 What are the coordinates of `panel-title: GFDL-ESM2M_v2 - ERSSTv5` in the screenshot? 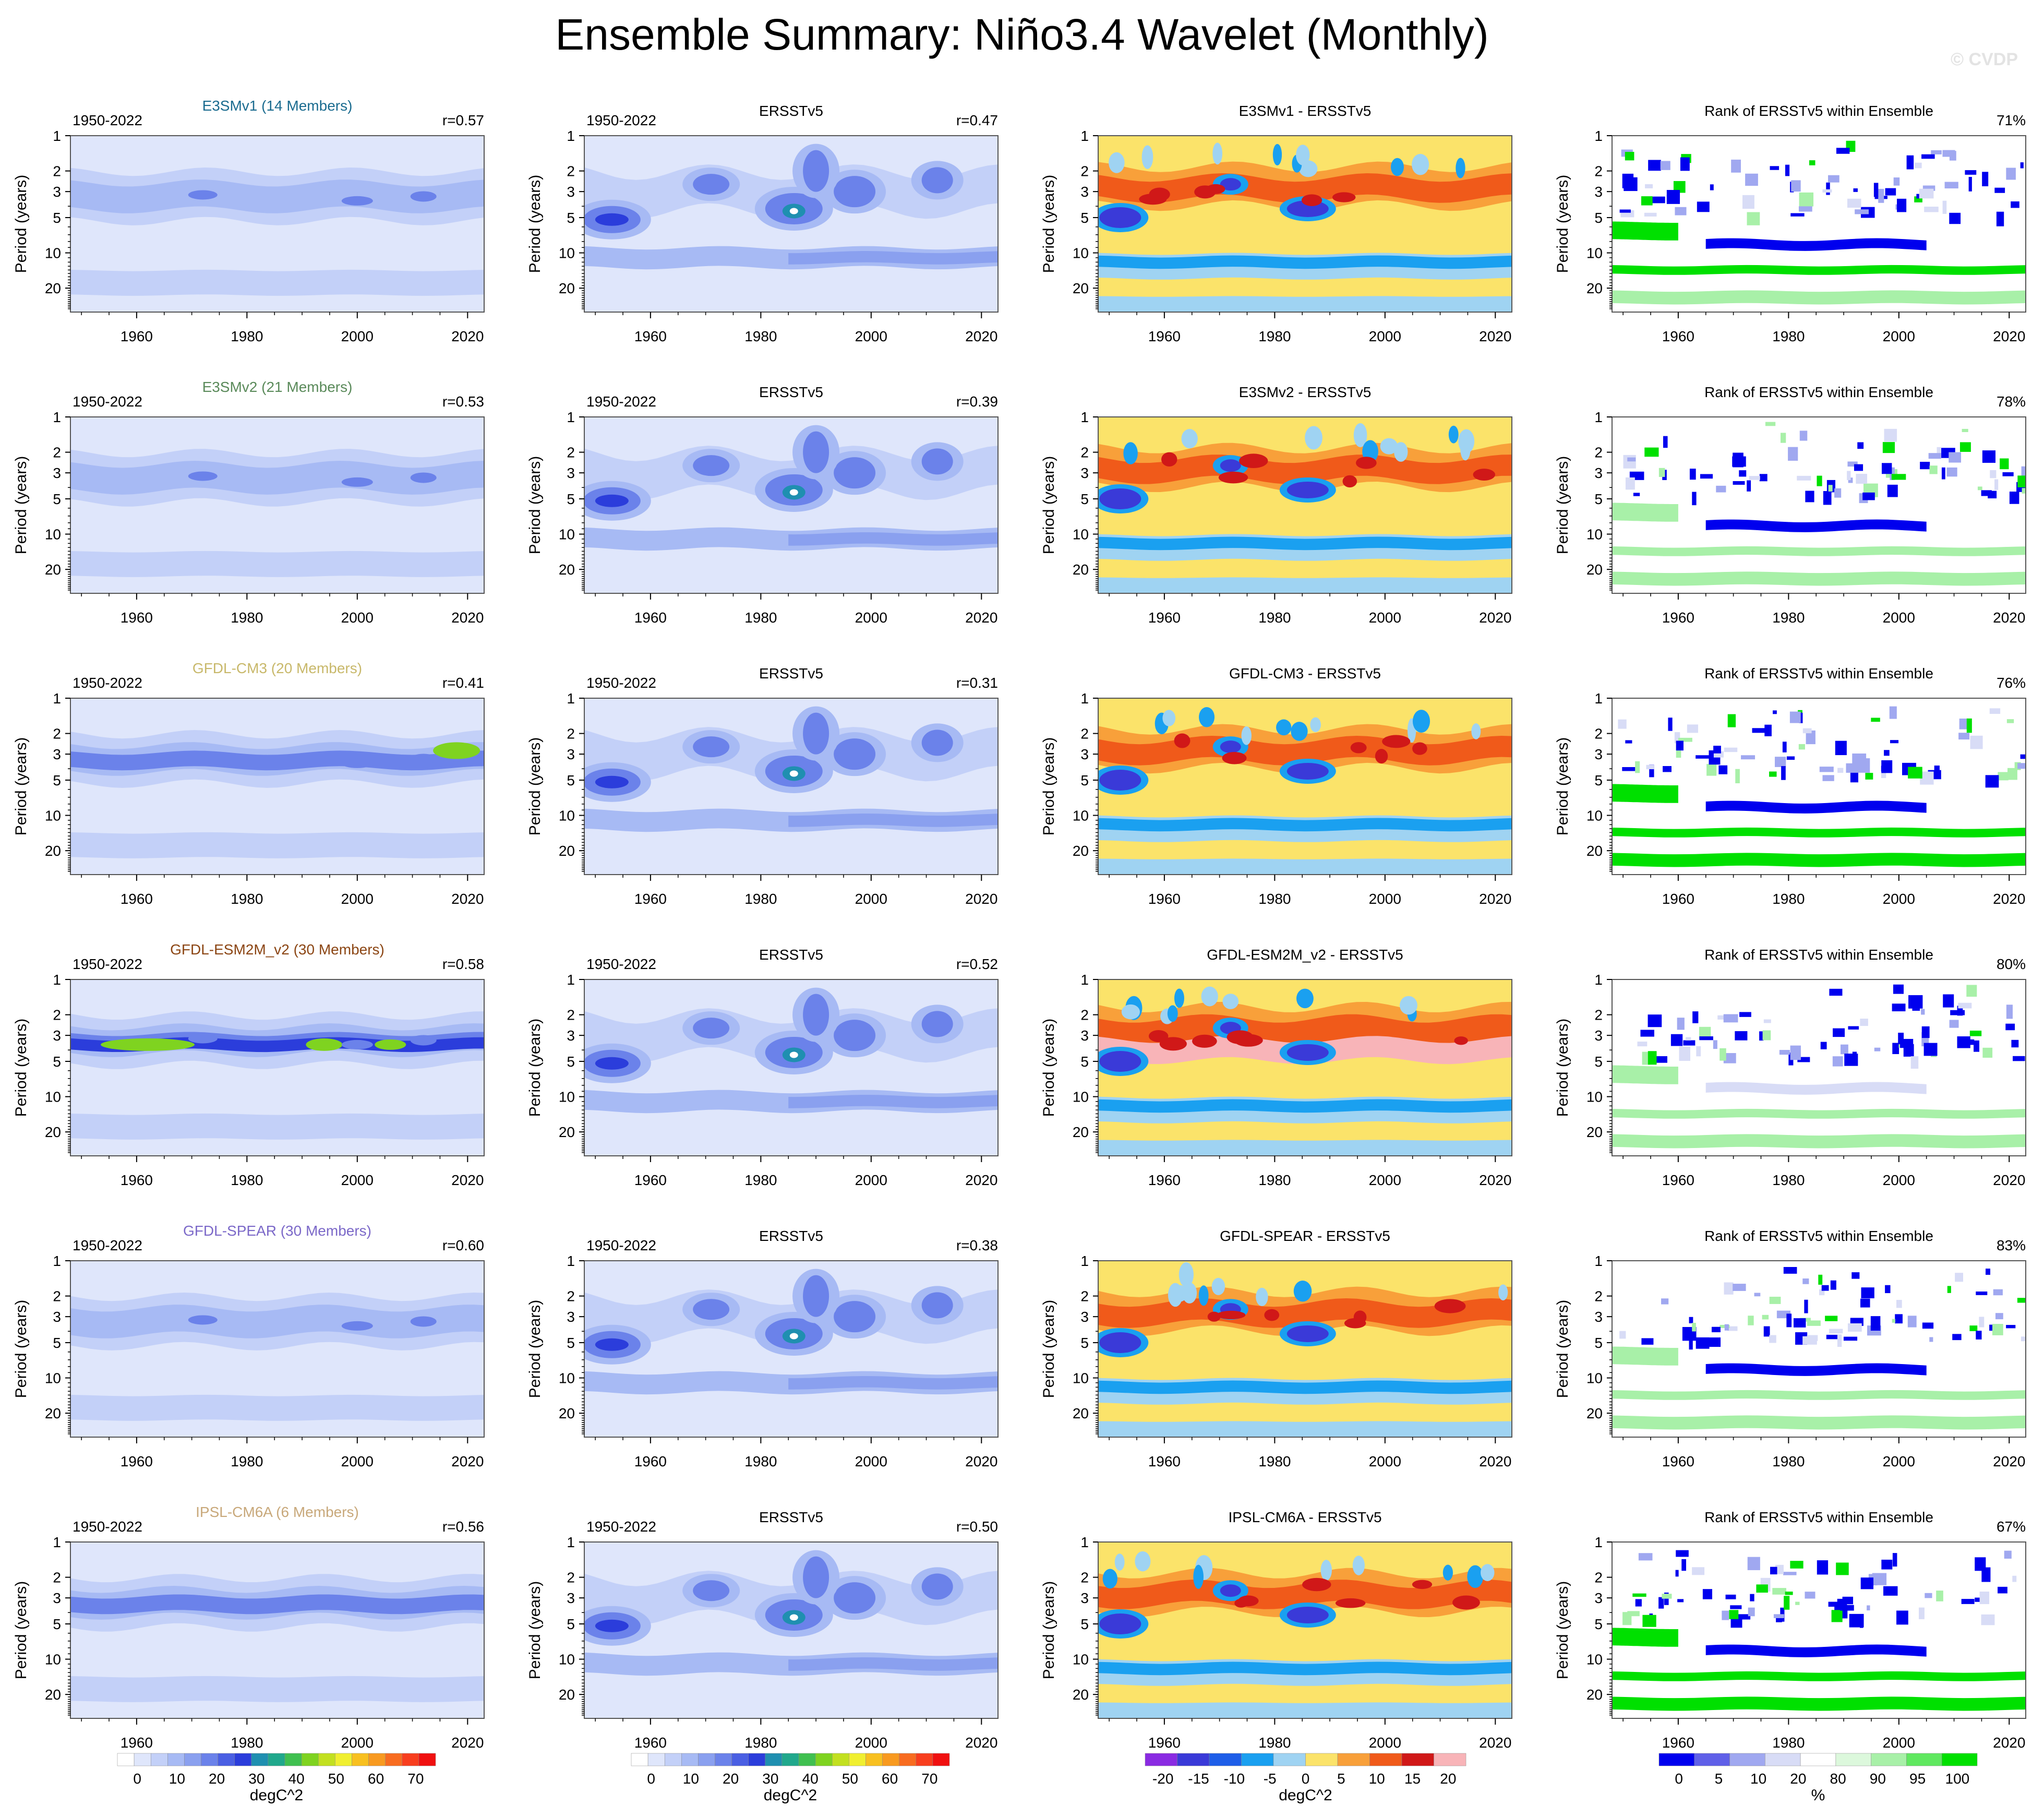 It's located at (1305, 955).